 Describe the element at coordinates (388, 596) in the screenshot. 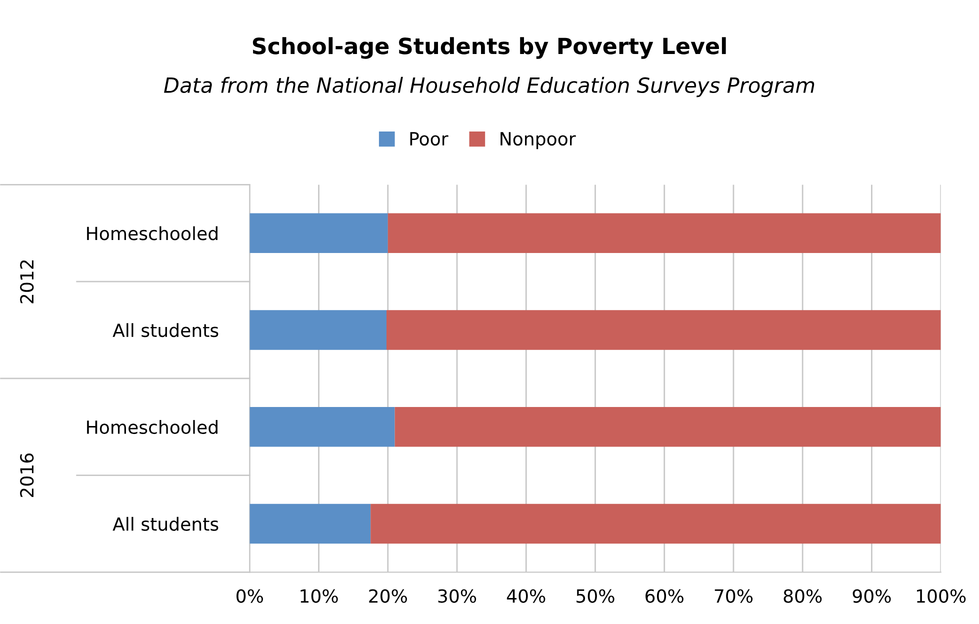

I see `x-tick-label: 20%` at that location.